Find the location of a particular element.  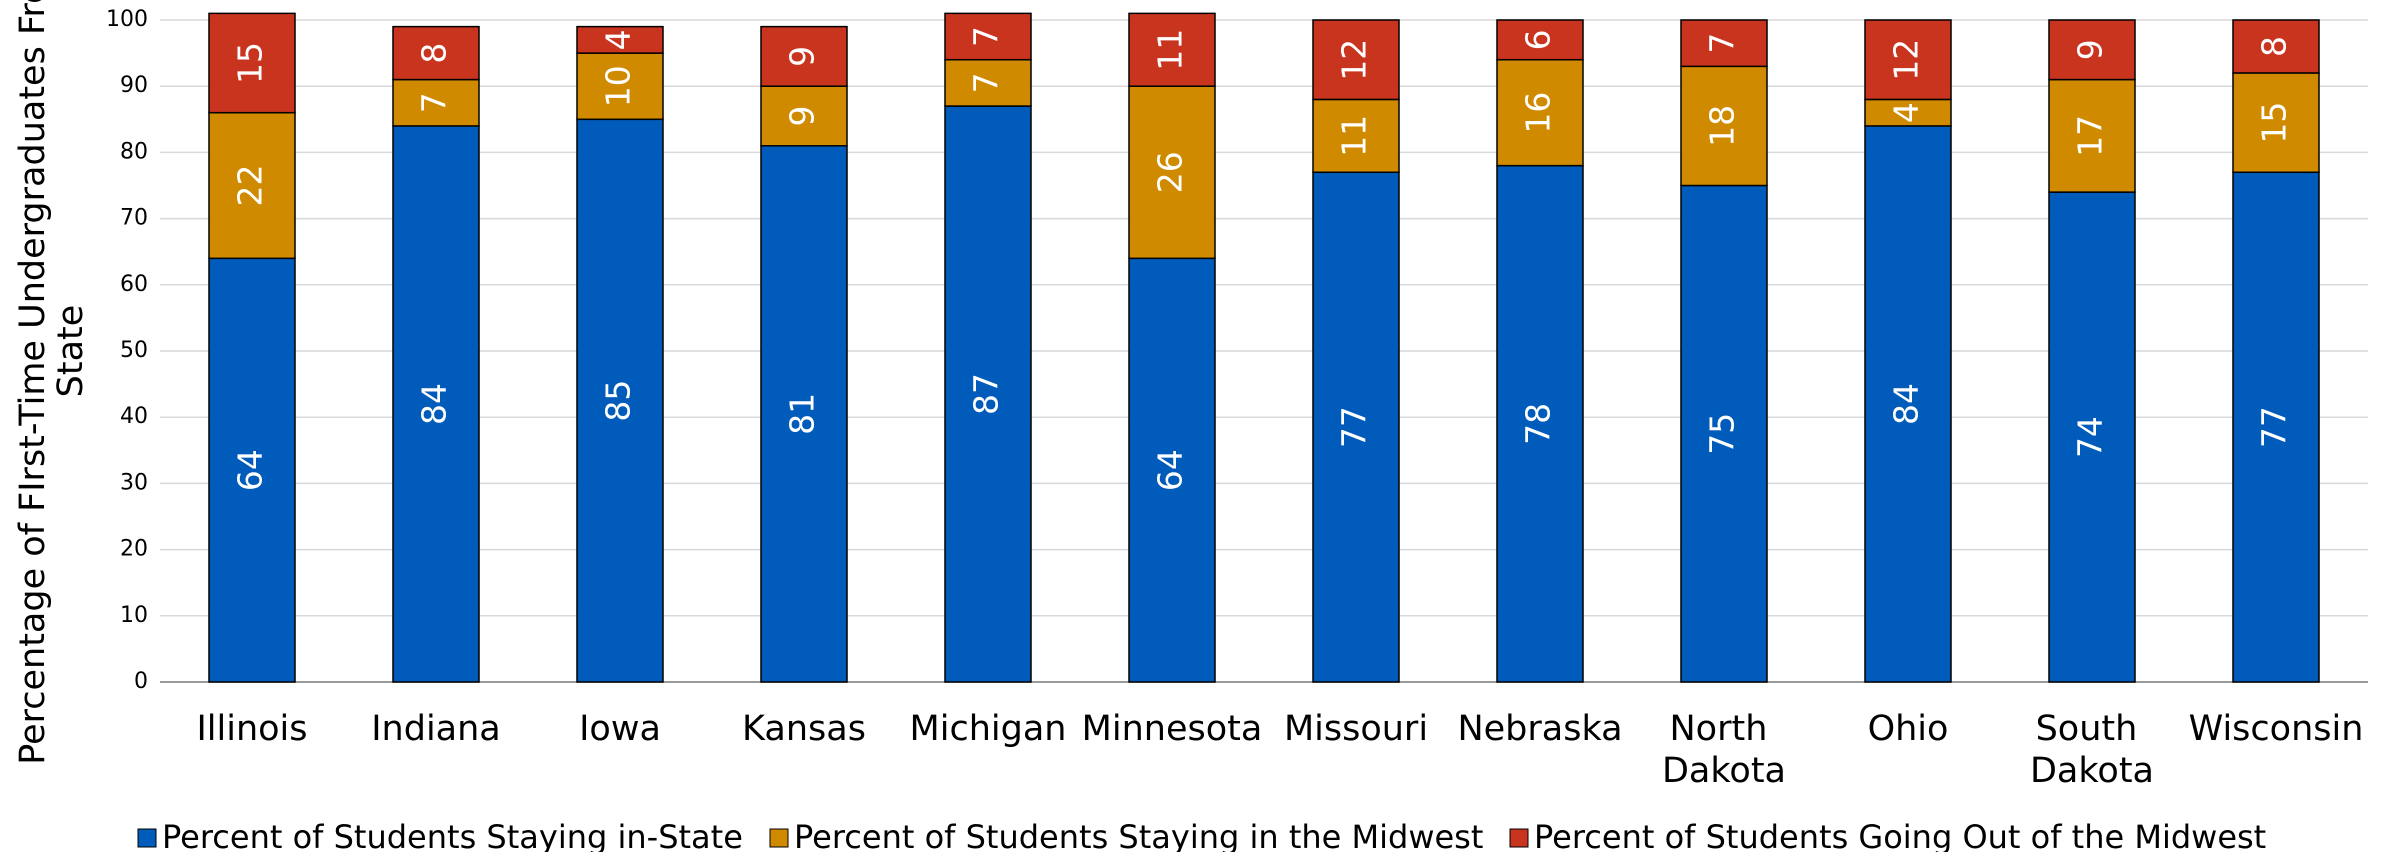

y-tick-label: 100 is located at coordinates (127, 19).